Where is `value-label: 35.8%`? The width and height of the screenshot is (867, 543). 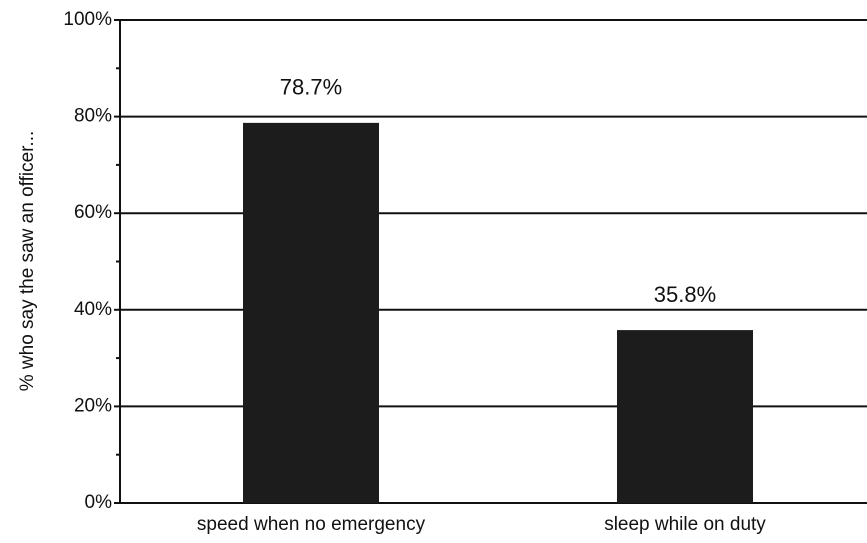
value-label: 35.8% is located at coordinates (685, 294).